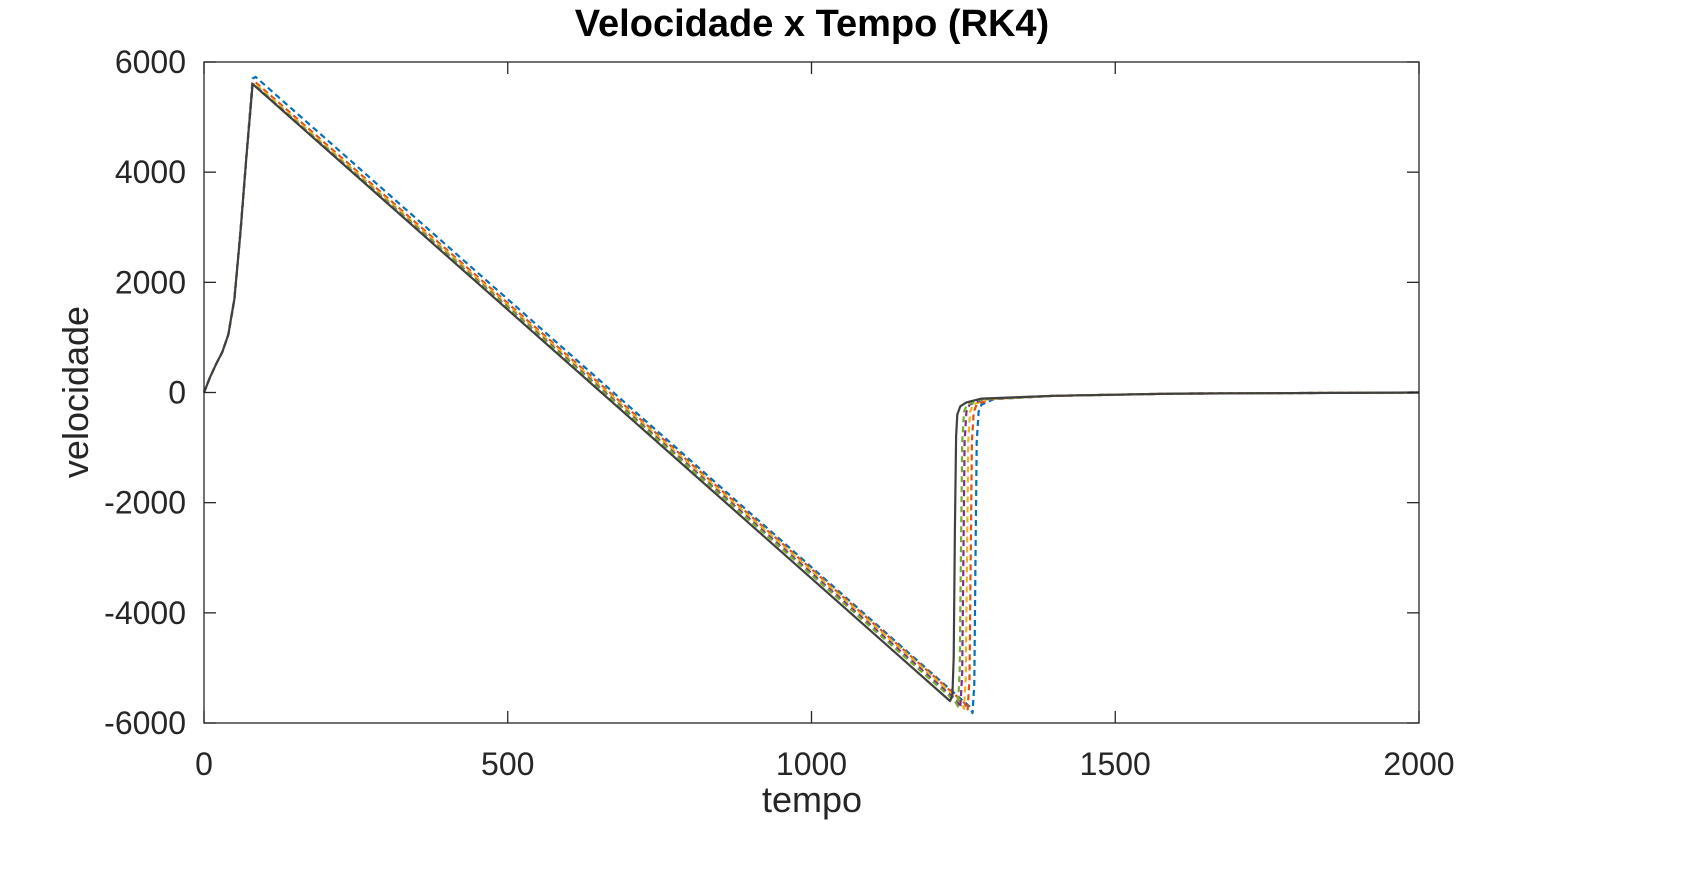 This screenshot has width=1700, height=888. What do you see at coordinates (145, 503) in the screenshot?
I see `y-tick-label: -2000` at bounding box center [145, 503].